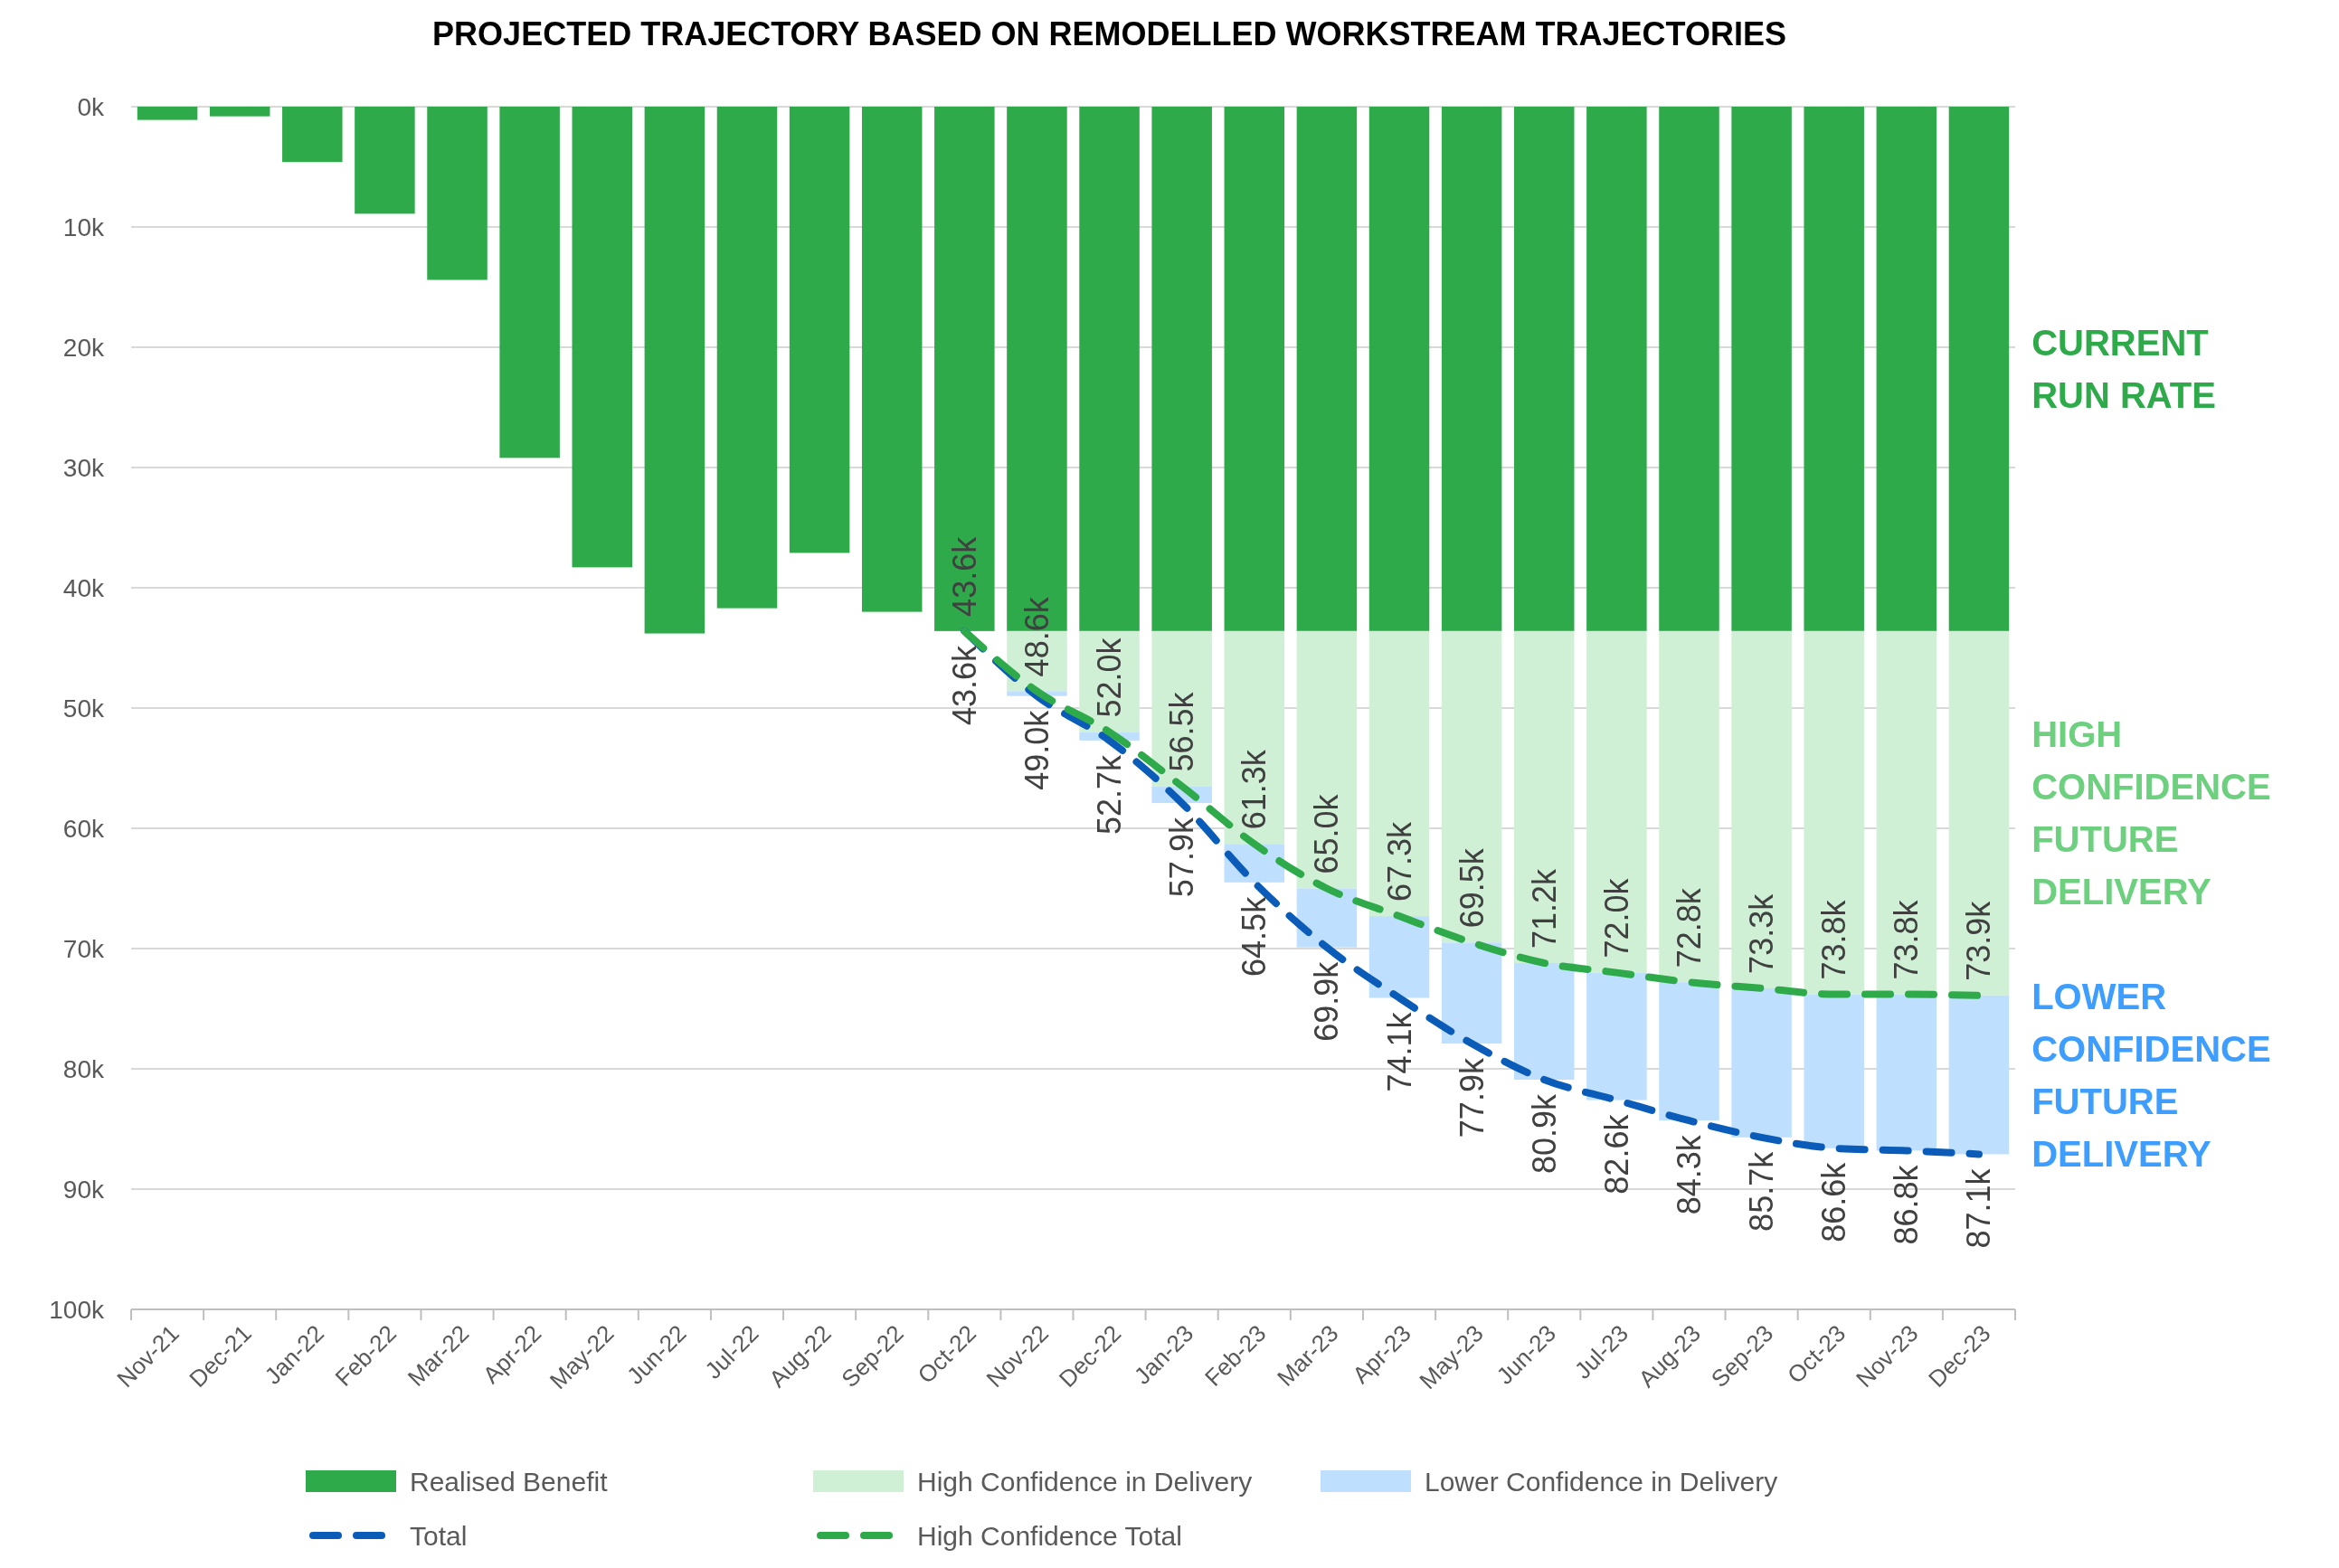 The width and height of the screenshot is (2339, 1568). I want to click on data-label: 48.6k, so click(1037, 636).